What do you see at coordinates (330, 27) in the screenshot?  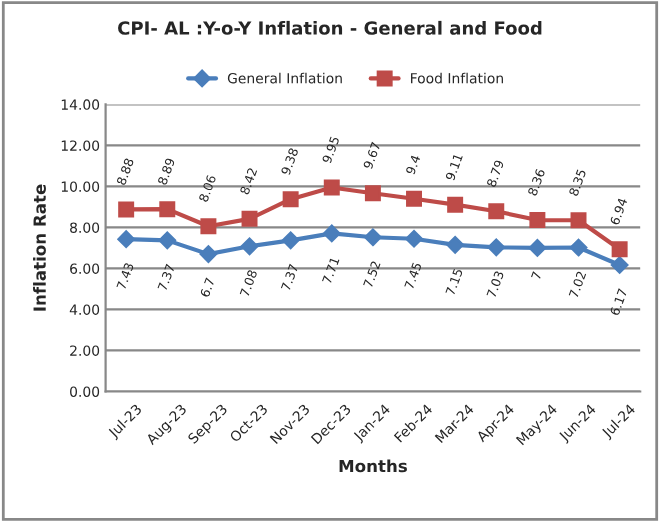 I see `chart-title: CPI- AL :Y-o-Y Inflation - General and Food` at bounding box center [330, 27].